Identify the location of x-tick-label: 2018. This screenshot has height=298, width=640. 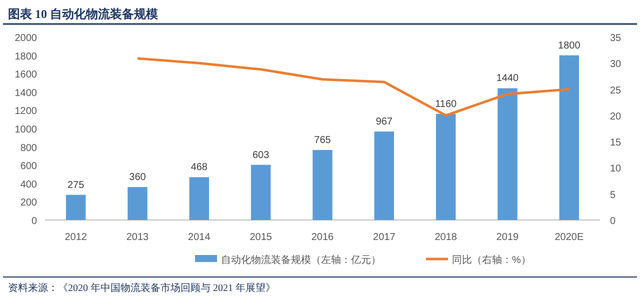
(446, 237).